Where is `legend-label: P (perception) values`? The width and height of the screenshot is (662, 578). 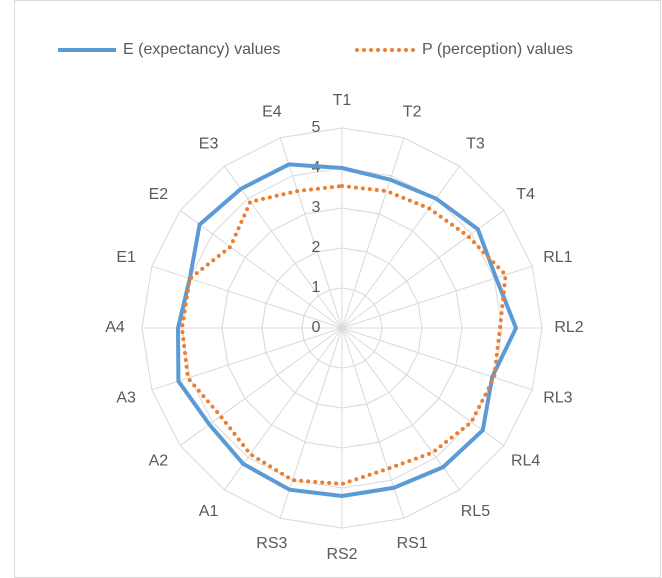 legend-label: P (perception) values is located at coordinates (497, 49).